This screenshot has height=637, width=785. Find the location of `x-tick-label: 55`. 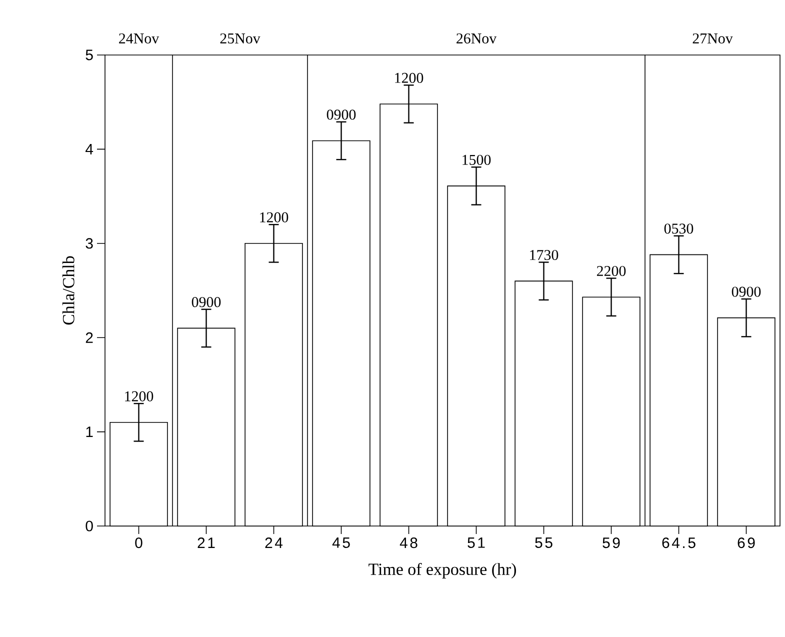

x-tick-label: 55 is located at coordinates (543, 543).